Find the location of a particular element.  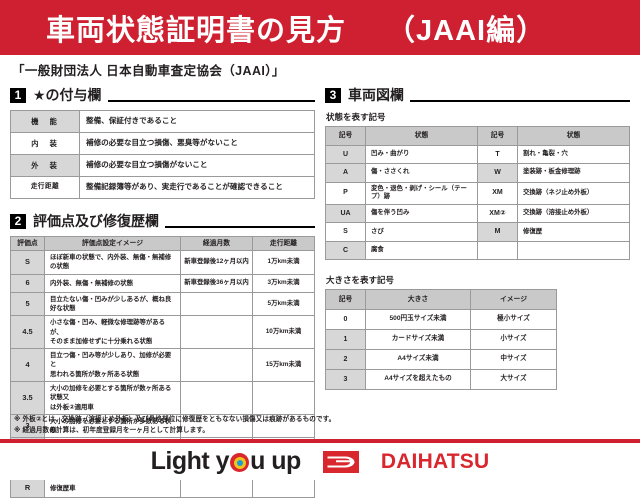

table-row: UA 傷を伴う凹み XM② 交換跡（溶接止め外板） is located at coordinates (477, 213).